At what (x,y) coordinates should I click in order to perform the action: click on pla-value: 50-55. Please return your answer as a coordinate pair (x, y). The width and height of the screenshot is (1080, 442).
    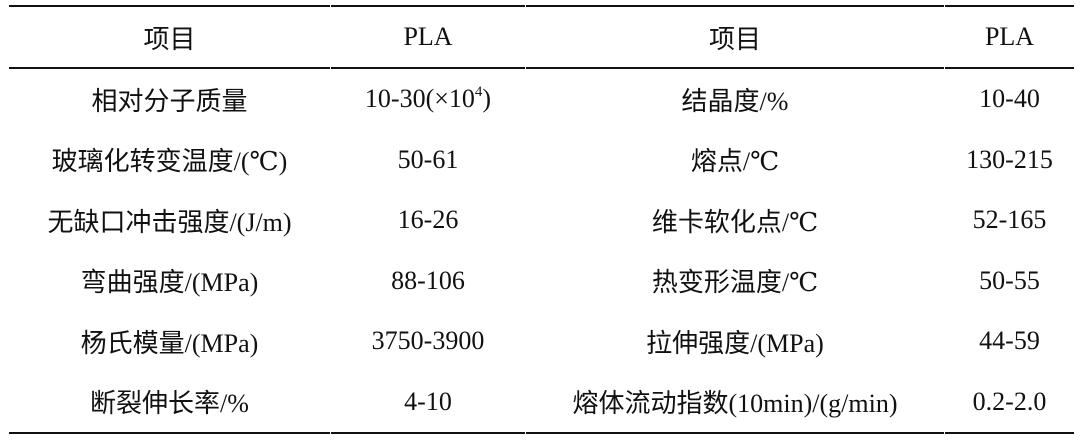
    Looking at the image, I should click on (1009, 280).